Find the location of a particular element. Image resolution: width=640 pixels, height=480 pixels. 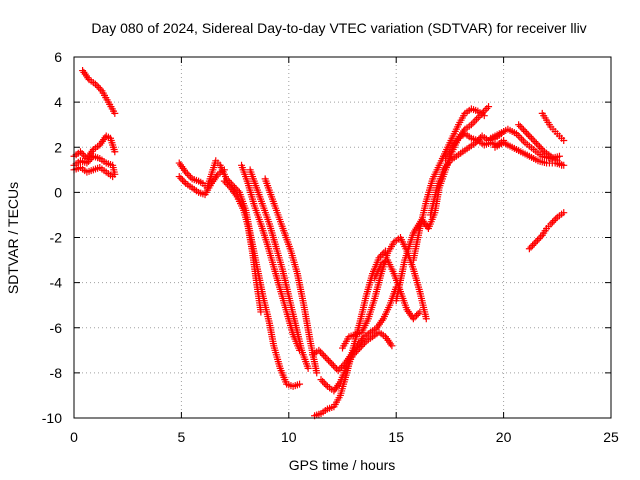

y-tick-label: -10 is located at coordinates (52, 418).